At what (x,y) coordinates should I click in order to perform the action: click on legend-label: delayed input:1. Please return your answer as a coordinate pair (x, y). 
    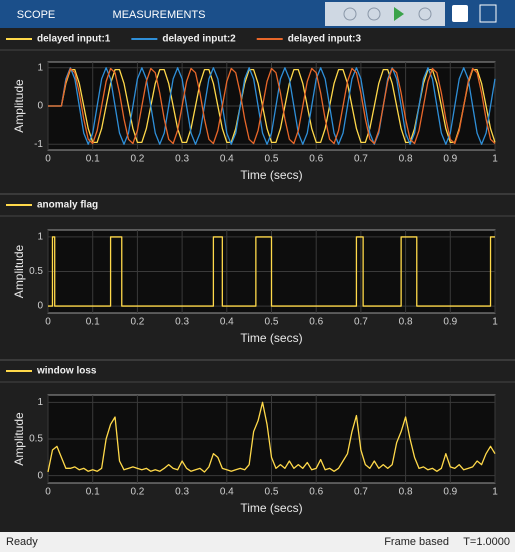
    Looking at the image, I should click on (74, 39).